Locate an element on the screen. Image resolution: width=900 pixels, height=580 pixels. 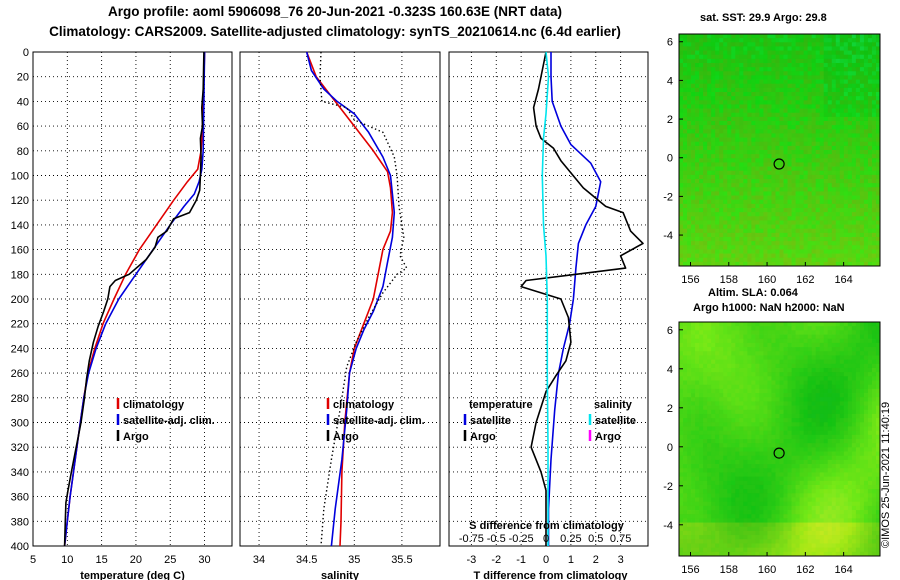
depth-tick-label: 20 is located at coordinates (23, 78).